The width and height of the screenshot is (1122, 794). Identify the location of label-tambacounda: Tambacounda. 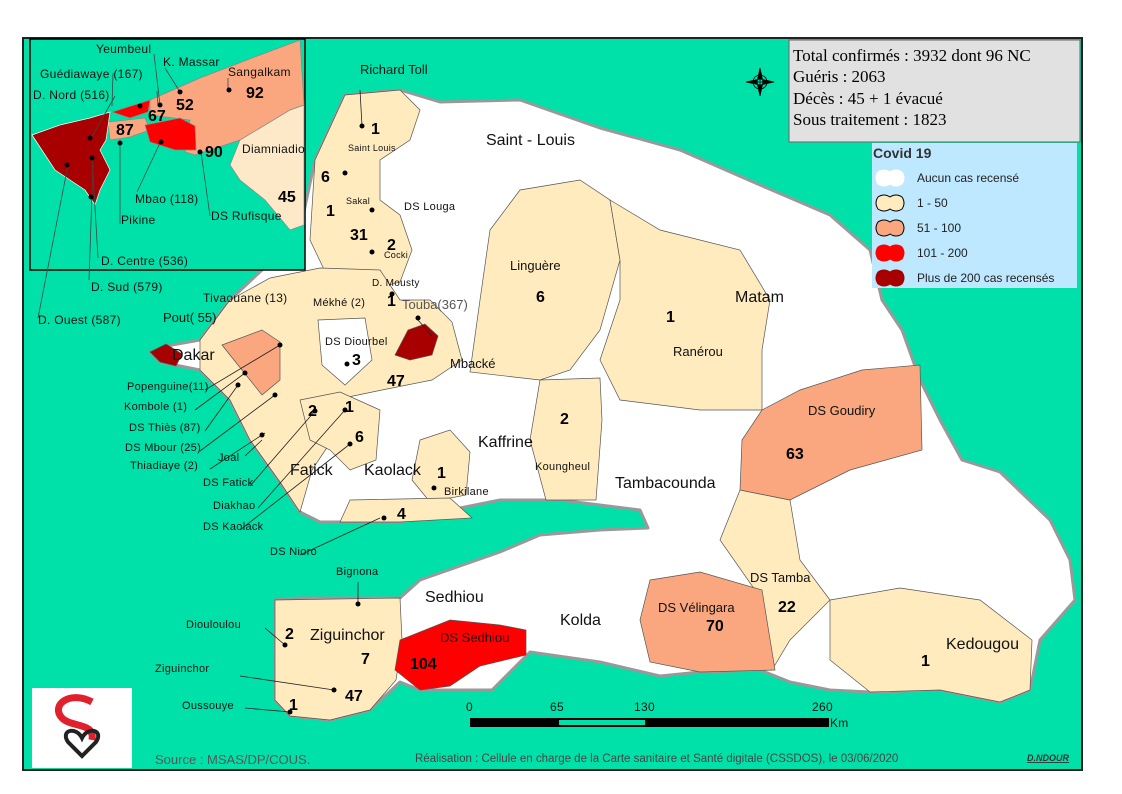
(665, 483).